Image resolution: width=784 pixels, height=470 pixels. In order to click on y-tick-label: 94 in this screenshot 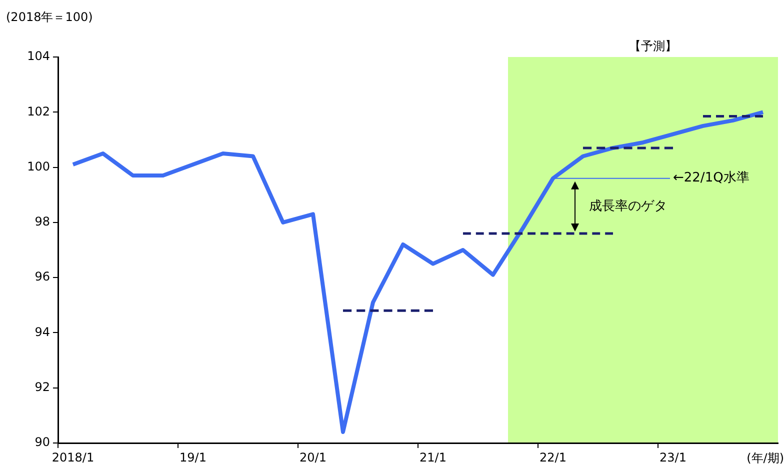, I will do `click(42, 331)`.